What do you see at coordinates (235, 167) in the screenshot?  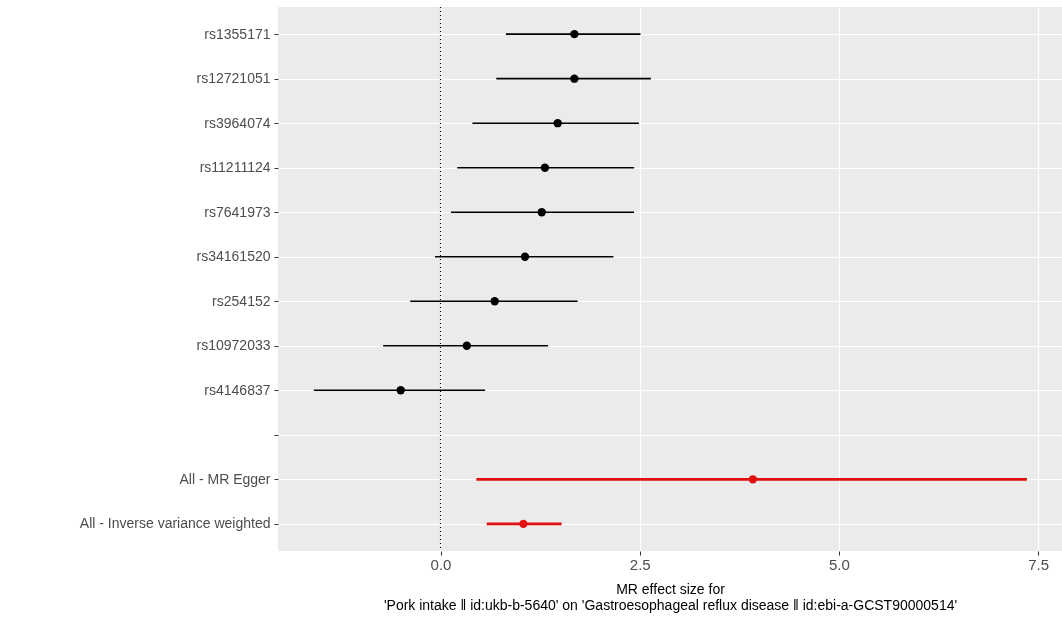 I see `y-tick-label: rs11211124` at bounding box center [235, 167].